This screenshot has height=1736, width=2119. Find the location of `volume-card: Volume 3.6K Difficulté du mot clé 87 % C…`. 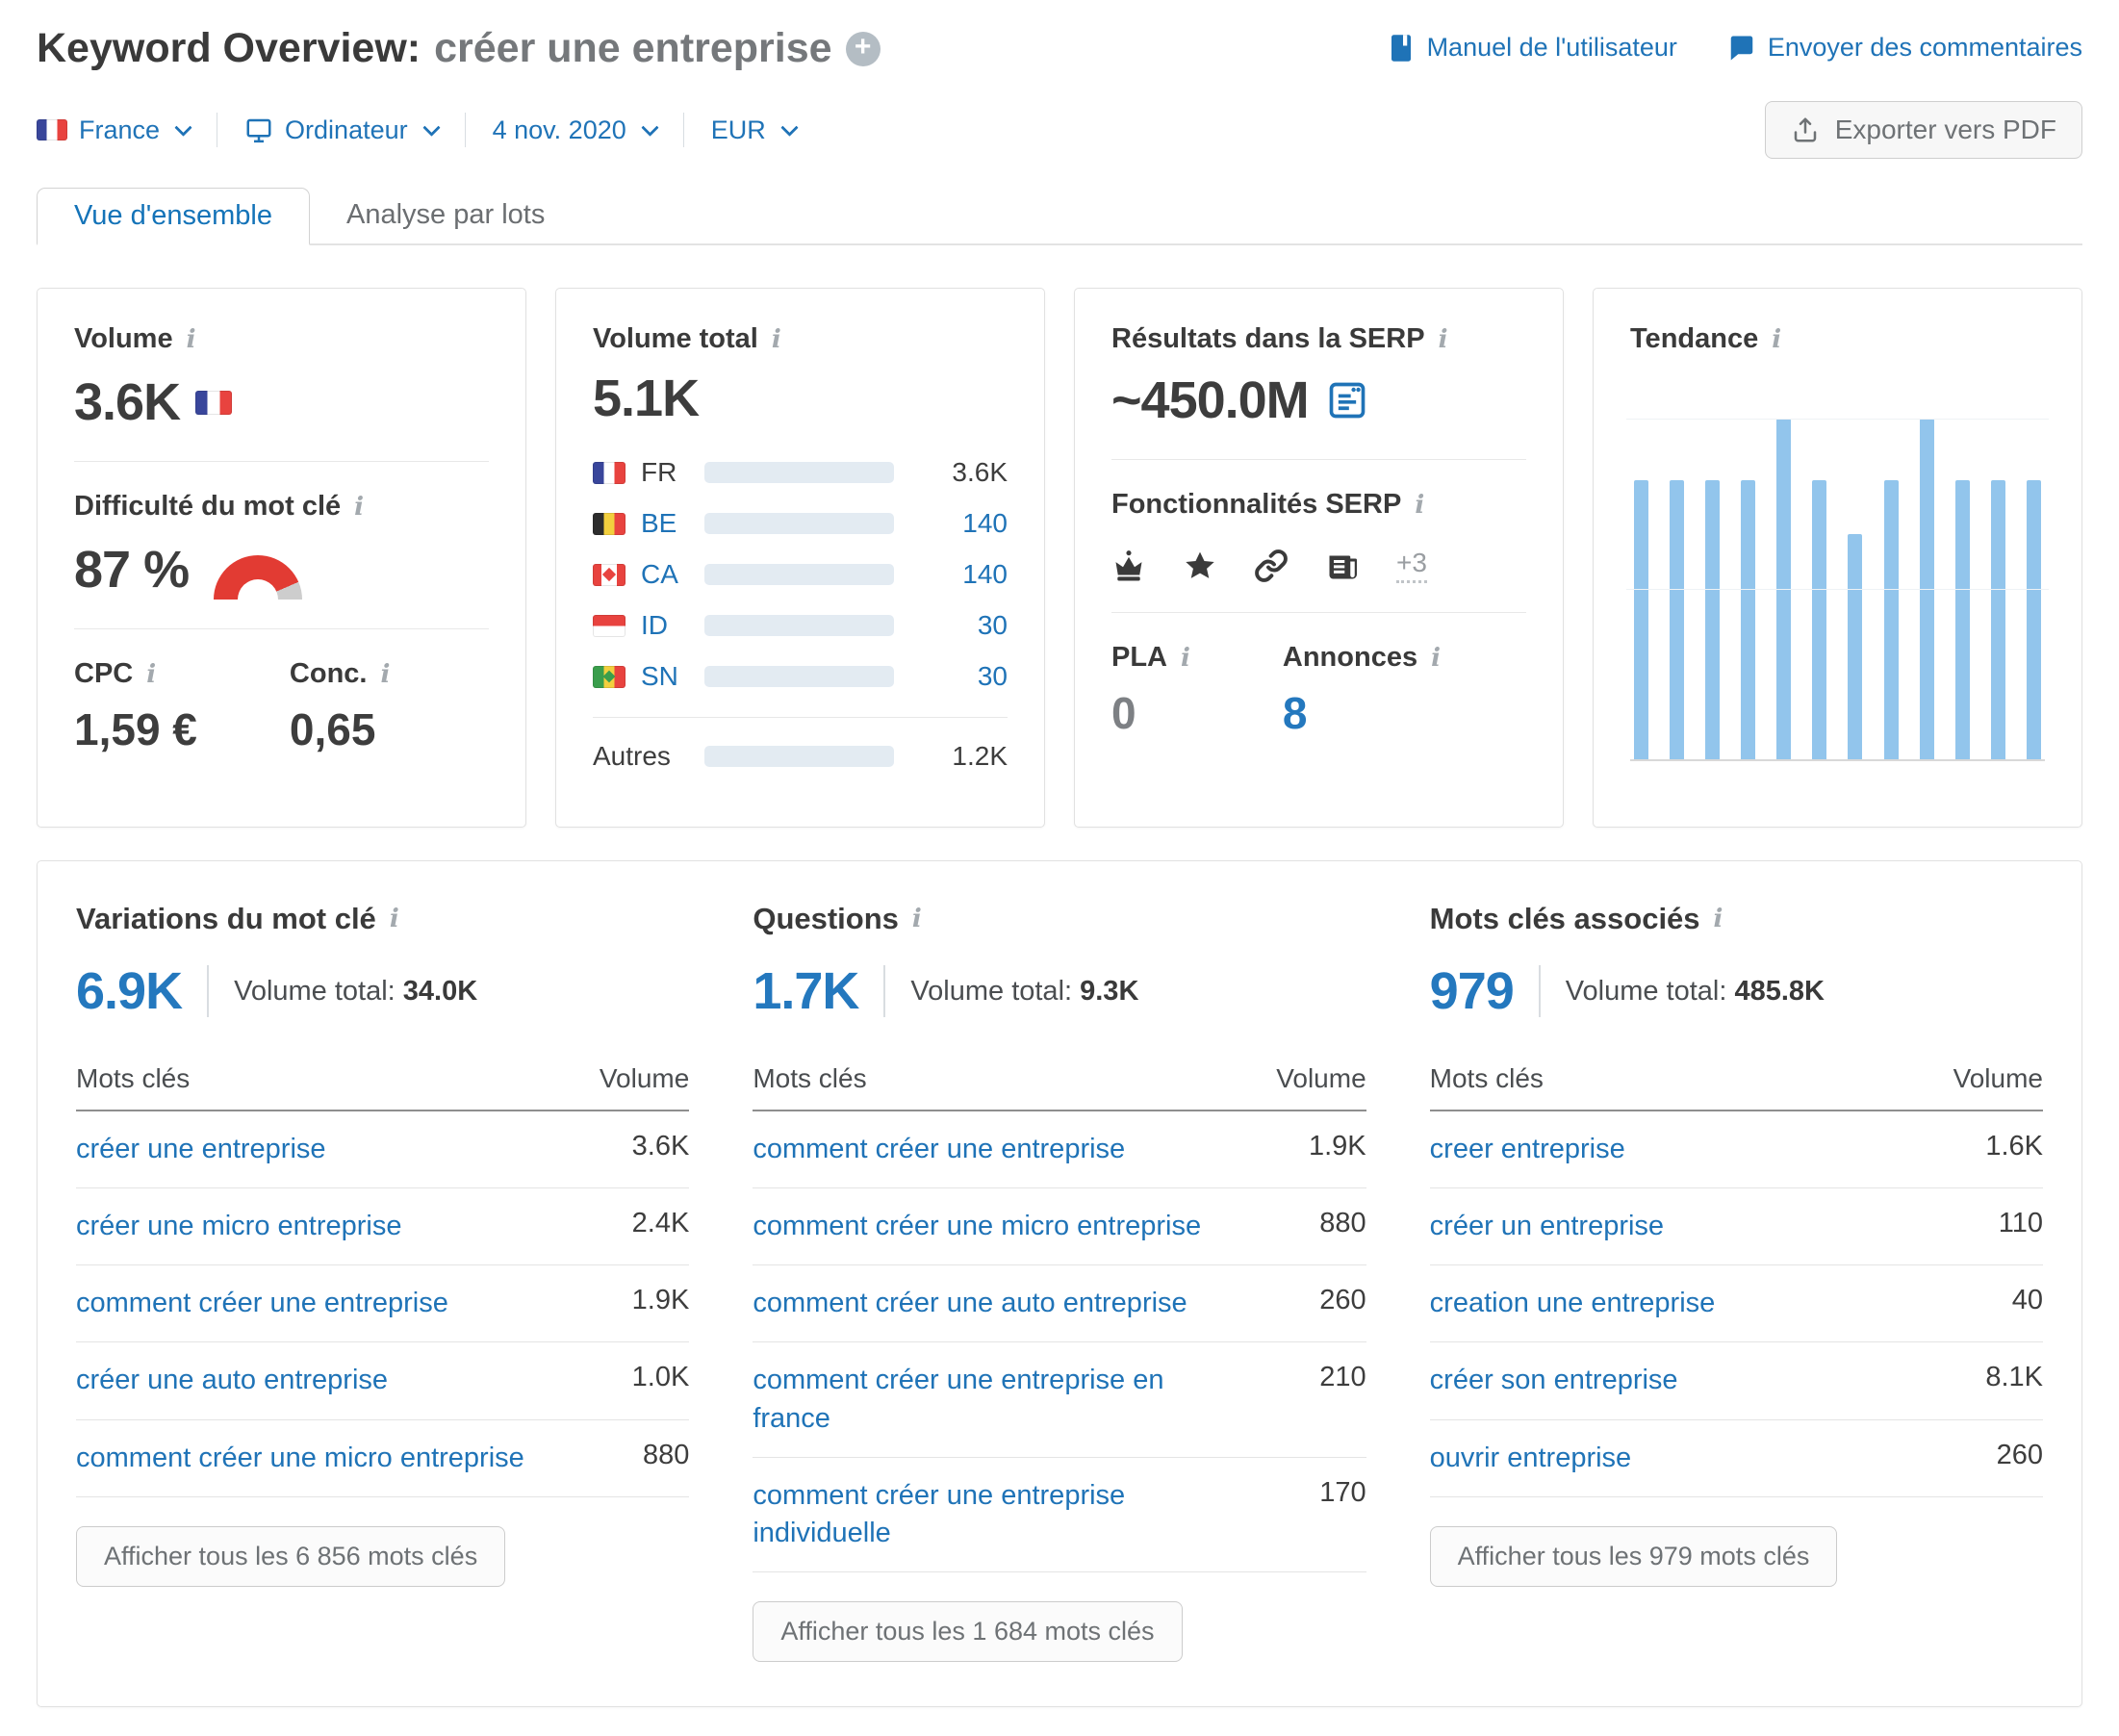

volume-card: Volume 3.6K Difficulté du mot clé 87 % C… is located at coordinates (281, 558).